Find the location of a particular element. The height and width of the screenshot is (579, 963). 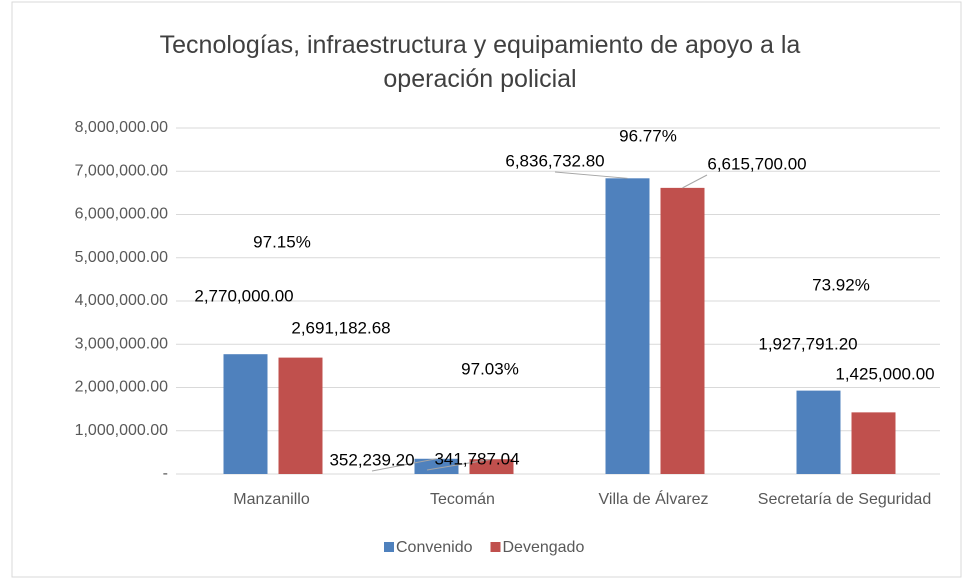

legend-label: Convenido is located at coordinates (434, 547).